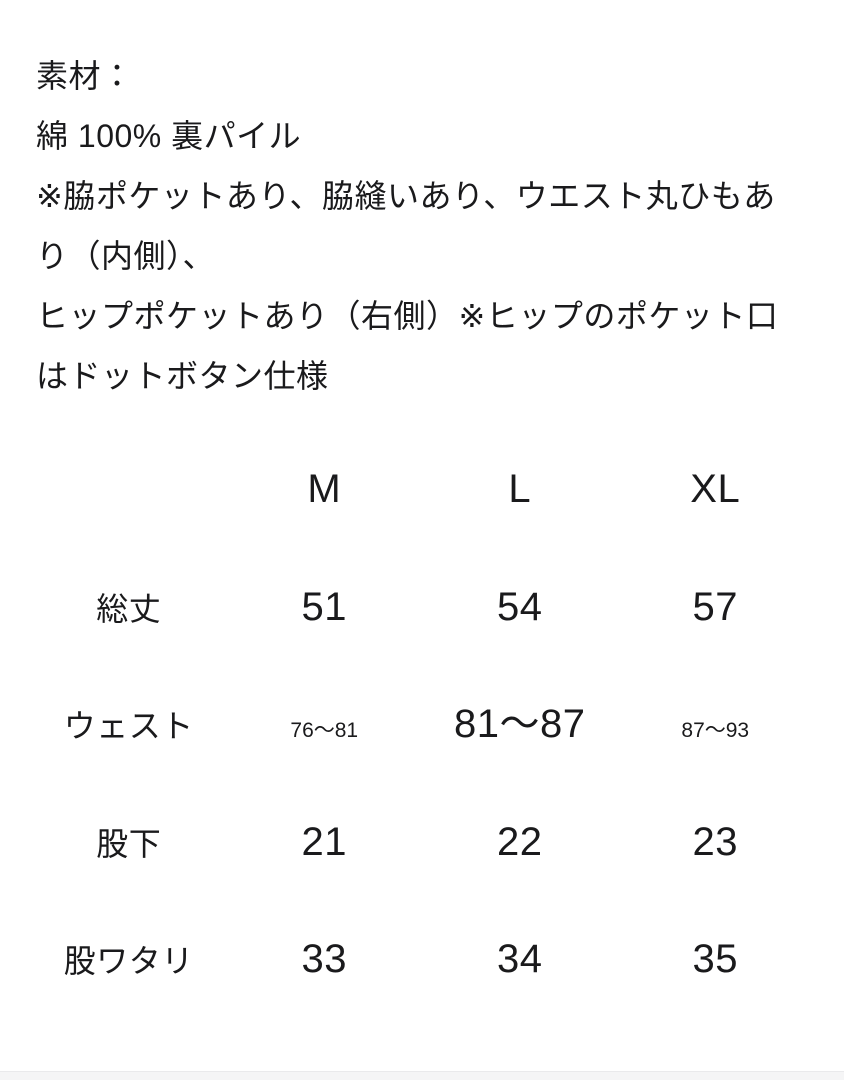 This screenshot has height=1080, width=844. I want to click on table-row-total-length: 総丈 51 54 57, so click(422, 608).